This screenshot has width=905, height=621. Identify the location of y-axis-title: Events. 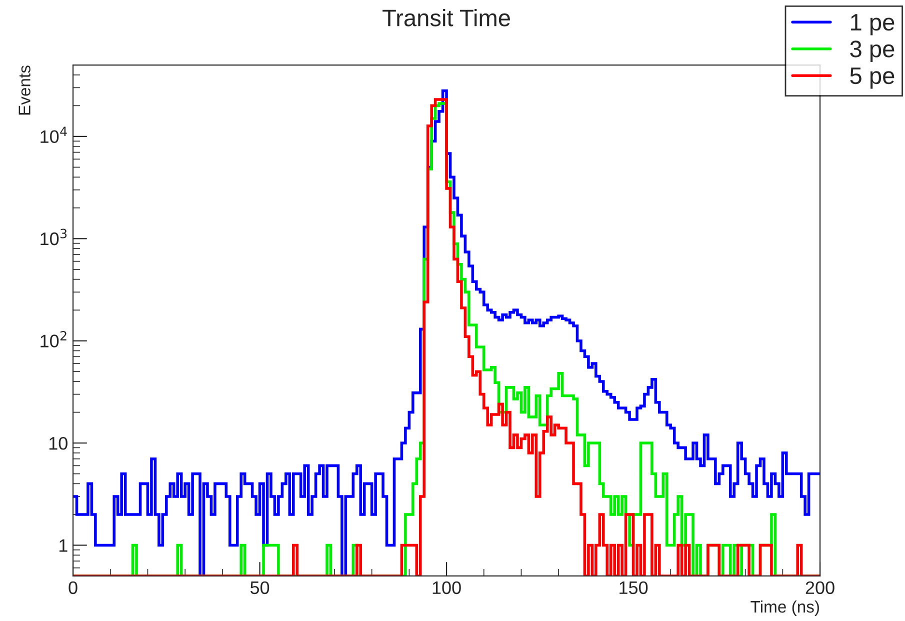
(24, 90).